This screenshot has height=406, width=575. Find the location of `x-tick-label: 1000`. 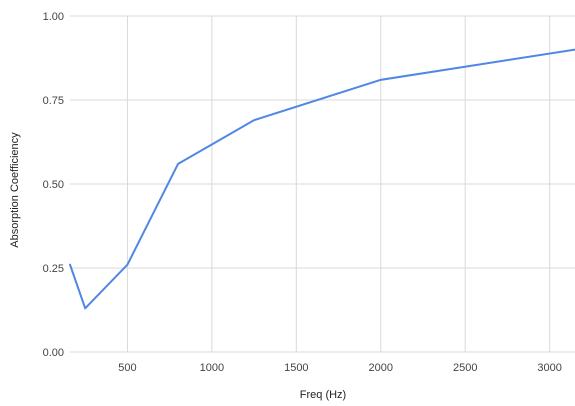

x-tick-label: 1000 is located at coordinates (212, 368).